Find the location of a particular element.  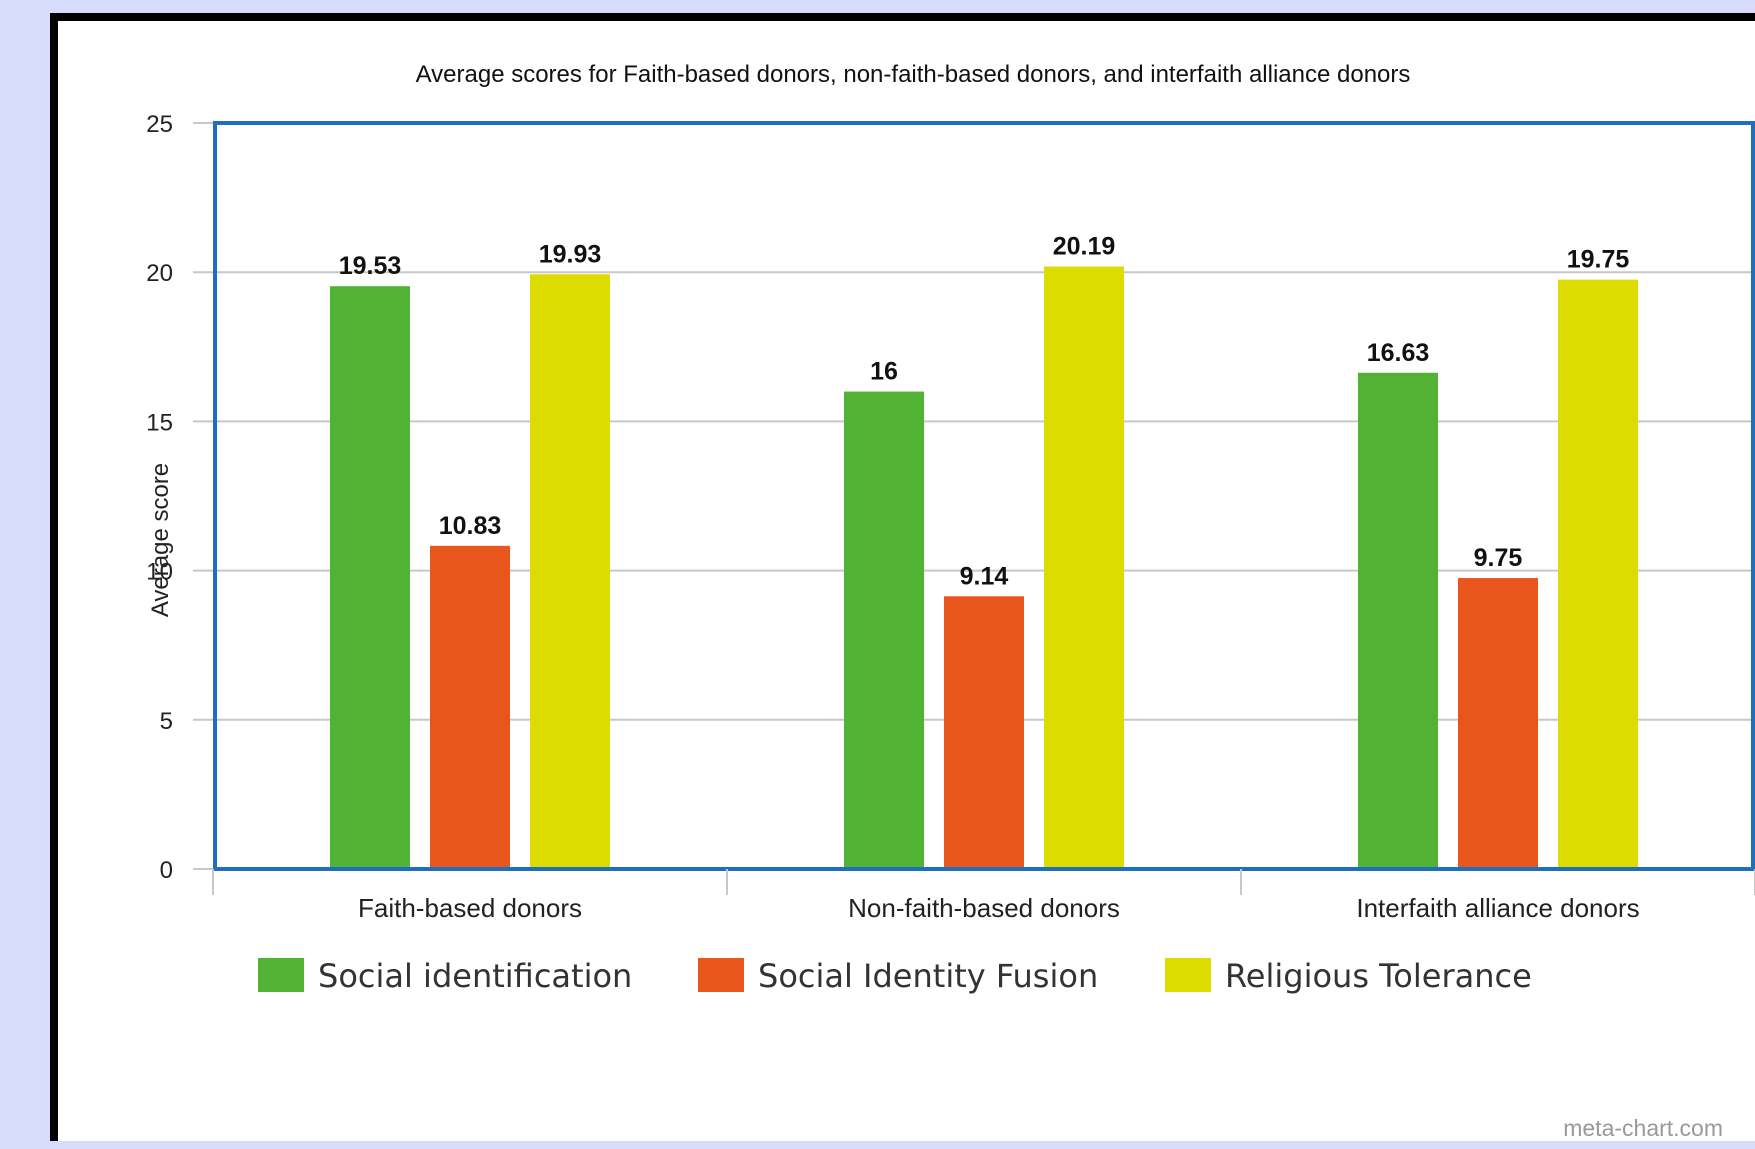

value-label: 16 is located at coordinates (884, 372).